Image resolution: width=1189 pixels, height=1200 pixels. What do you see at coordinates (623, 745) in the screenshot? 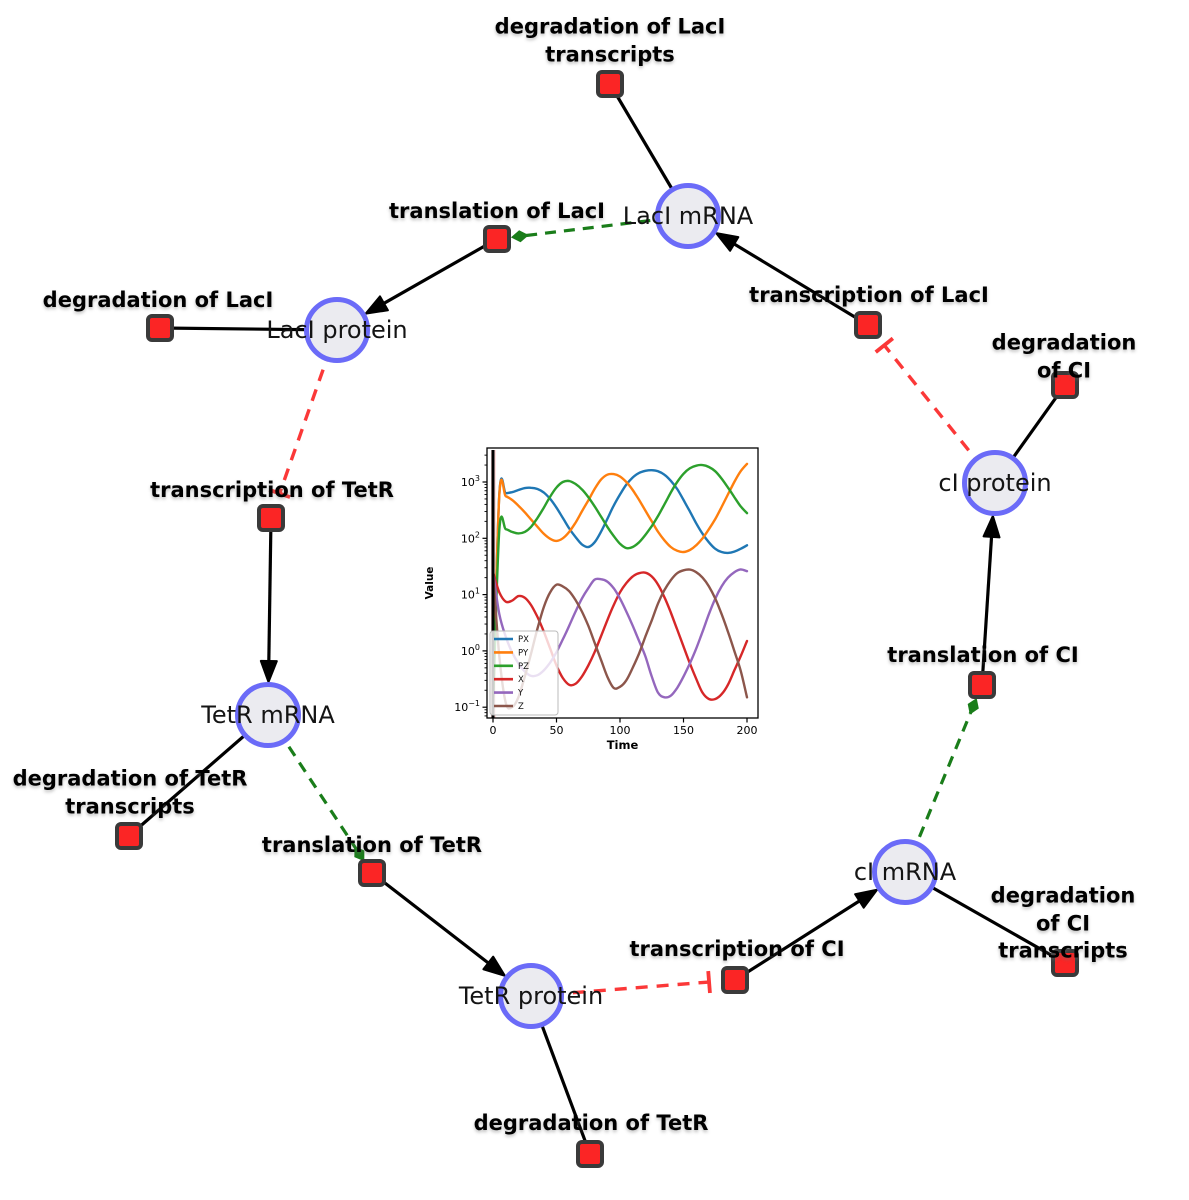
I see `x-axis-label: Time` at bounding box center [623, 745].